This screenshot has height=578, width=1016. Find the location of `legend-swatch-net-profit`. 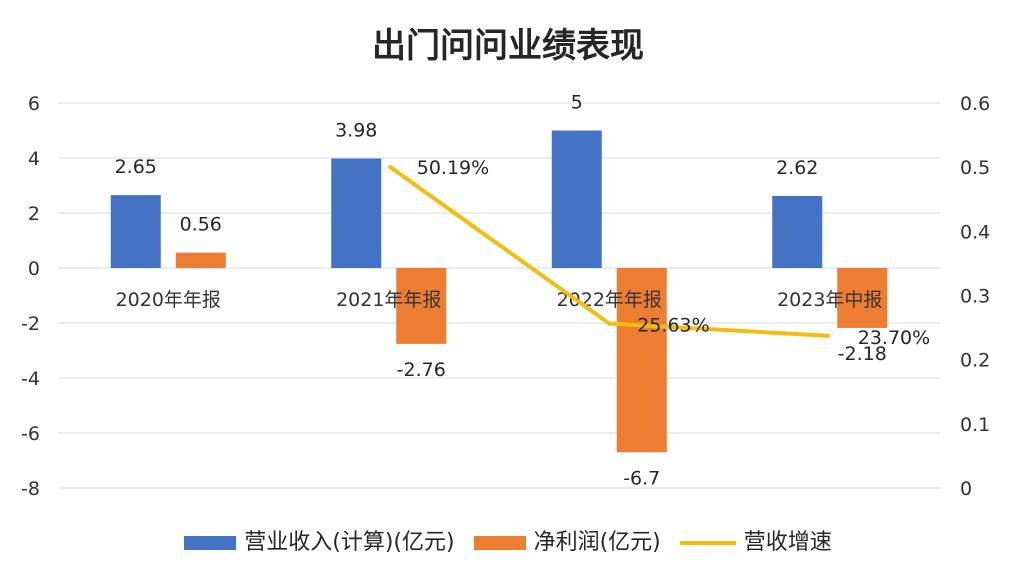

legend-swatch-net-profit is located at coordinates (499, 543).